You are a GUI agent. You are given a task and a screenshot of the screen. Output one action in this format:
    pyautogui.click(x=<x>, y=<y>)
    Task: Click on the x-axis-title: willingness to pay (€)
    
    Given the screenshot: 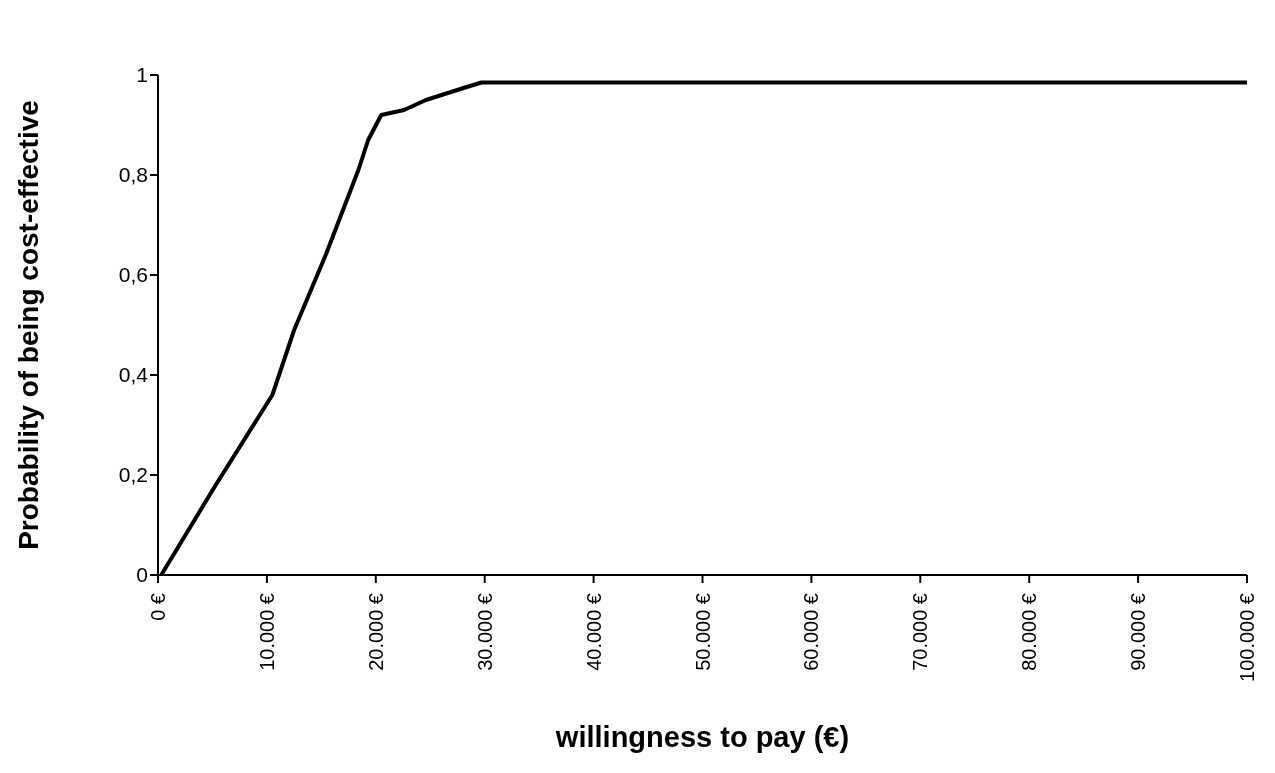 What is the action you would take?
    pyautogui.click(x=702, y=737)
    